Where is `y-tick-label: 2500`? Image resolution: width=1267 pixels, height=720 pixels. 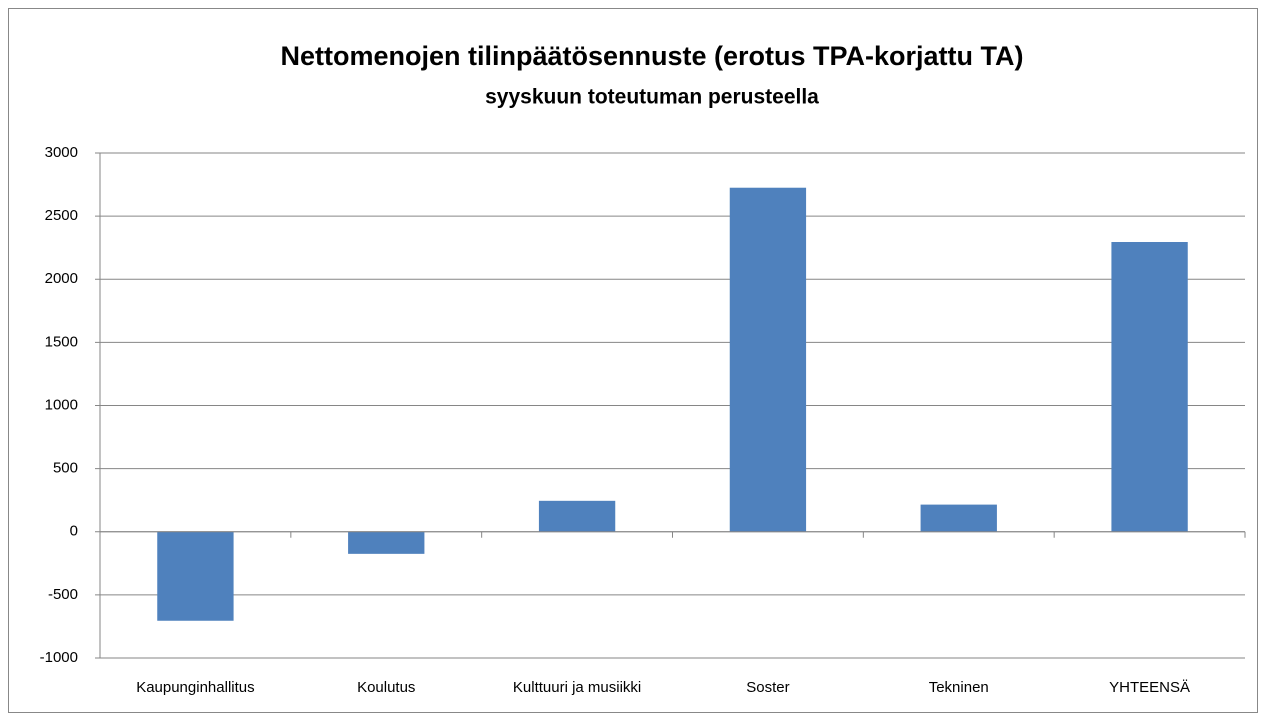
y-tick-label: 2500 is located at coordinates (61, 215).